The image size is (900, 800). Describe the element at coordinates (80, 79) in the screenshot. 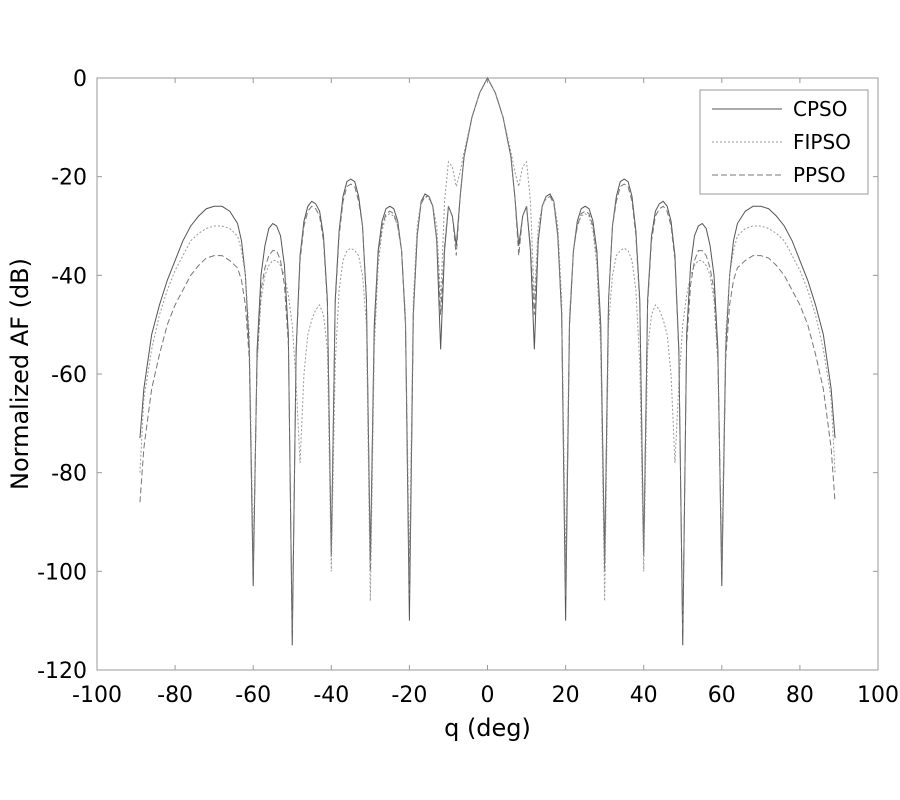

I see `y-tick-label: 0` at that location.